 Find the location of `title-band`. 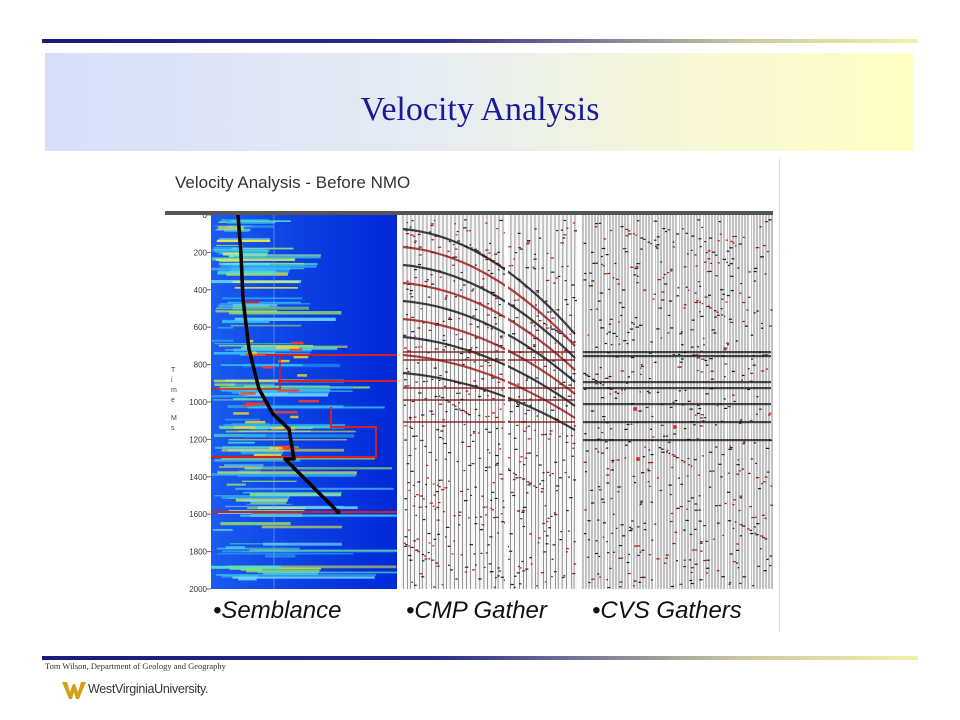

title-band is located at coordinates (479, 102).